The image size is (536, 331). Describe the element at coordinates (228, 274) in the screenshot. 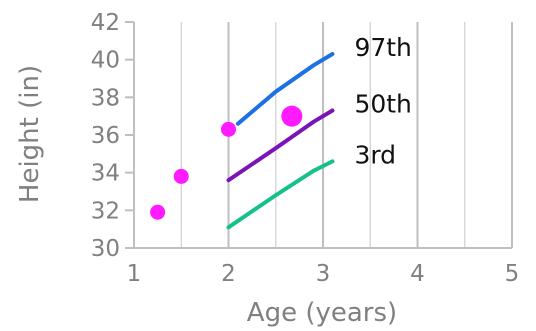

I see `x-tick-label: 2` at that location.